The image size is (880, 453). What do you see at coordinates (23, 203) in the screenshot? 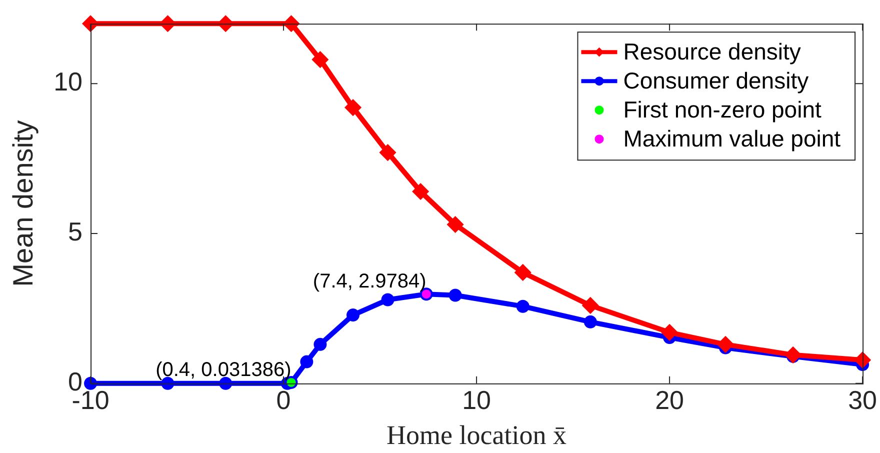
I see `y-axis-title: Mean density` at bounding box center [23, 203].